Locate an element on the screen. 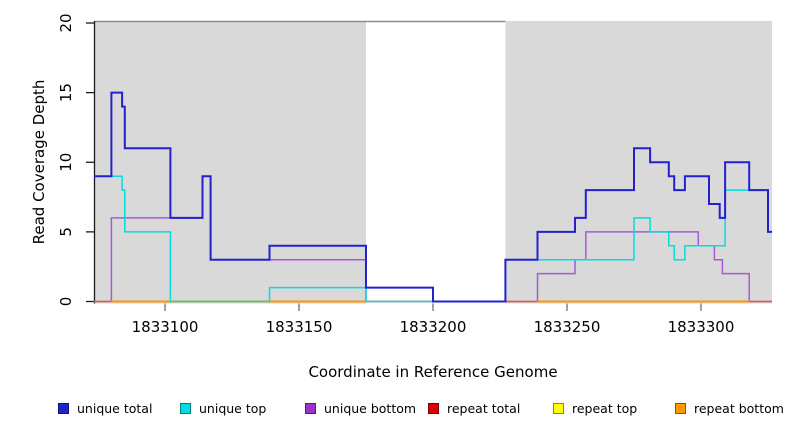 Image resolution: width=792 pixels, height=432 pixels. y-tick-label: 20 is located at coordinates (66, 22).